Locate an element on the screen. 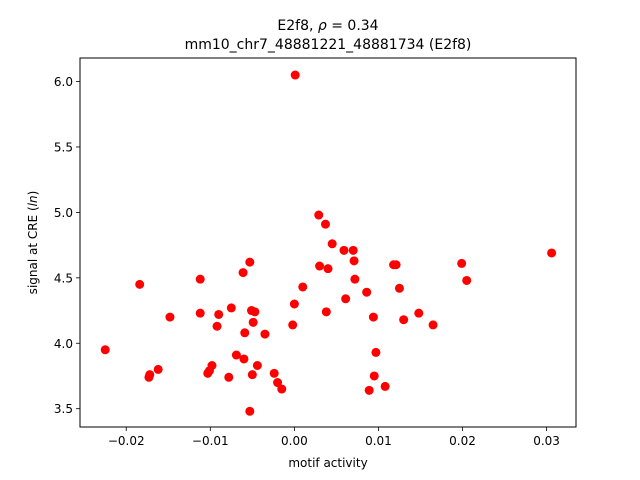 The width and height of the screenshot is (640, 480). title-prefix: E2f8, is located at coordinates (297, 26).